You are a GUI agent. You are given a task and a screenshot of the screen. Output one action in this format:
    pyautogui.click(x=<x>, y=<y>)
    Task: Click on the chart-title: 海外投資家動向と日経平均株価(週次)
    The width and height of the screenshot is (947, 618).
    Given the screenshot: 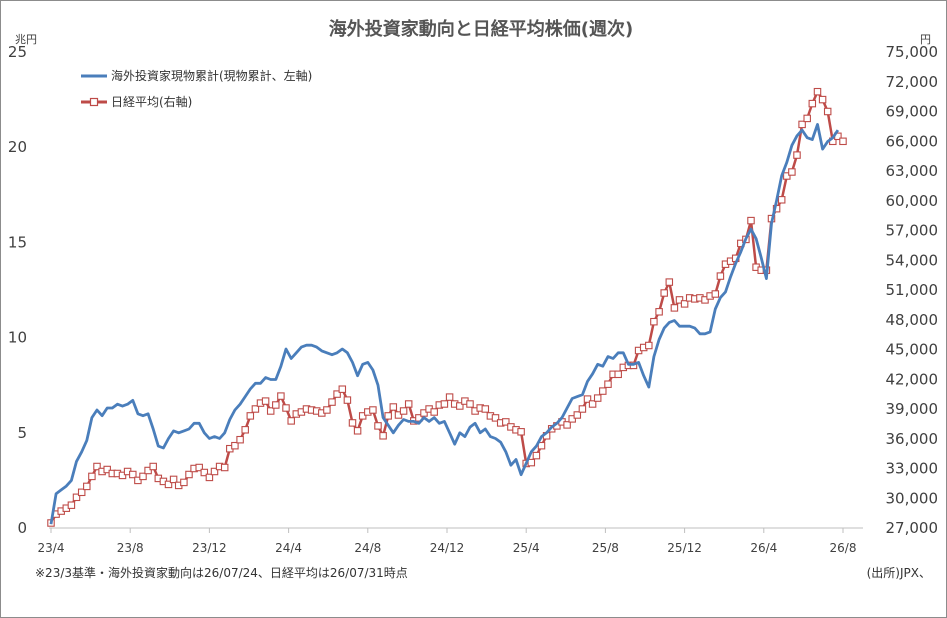 What is the action you would take?
    pyautogui.click(x=481, y=29)
    